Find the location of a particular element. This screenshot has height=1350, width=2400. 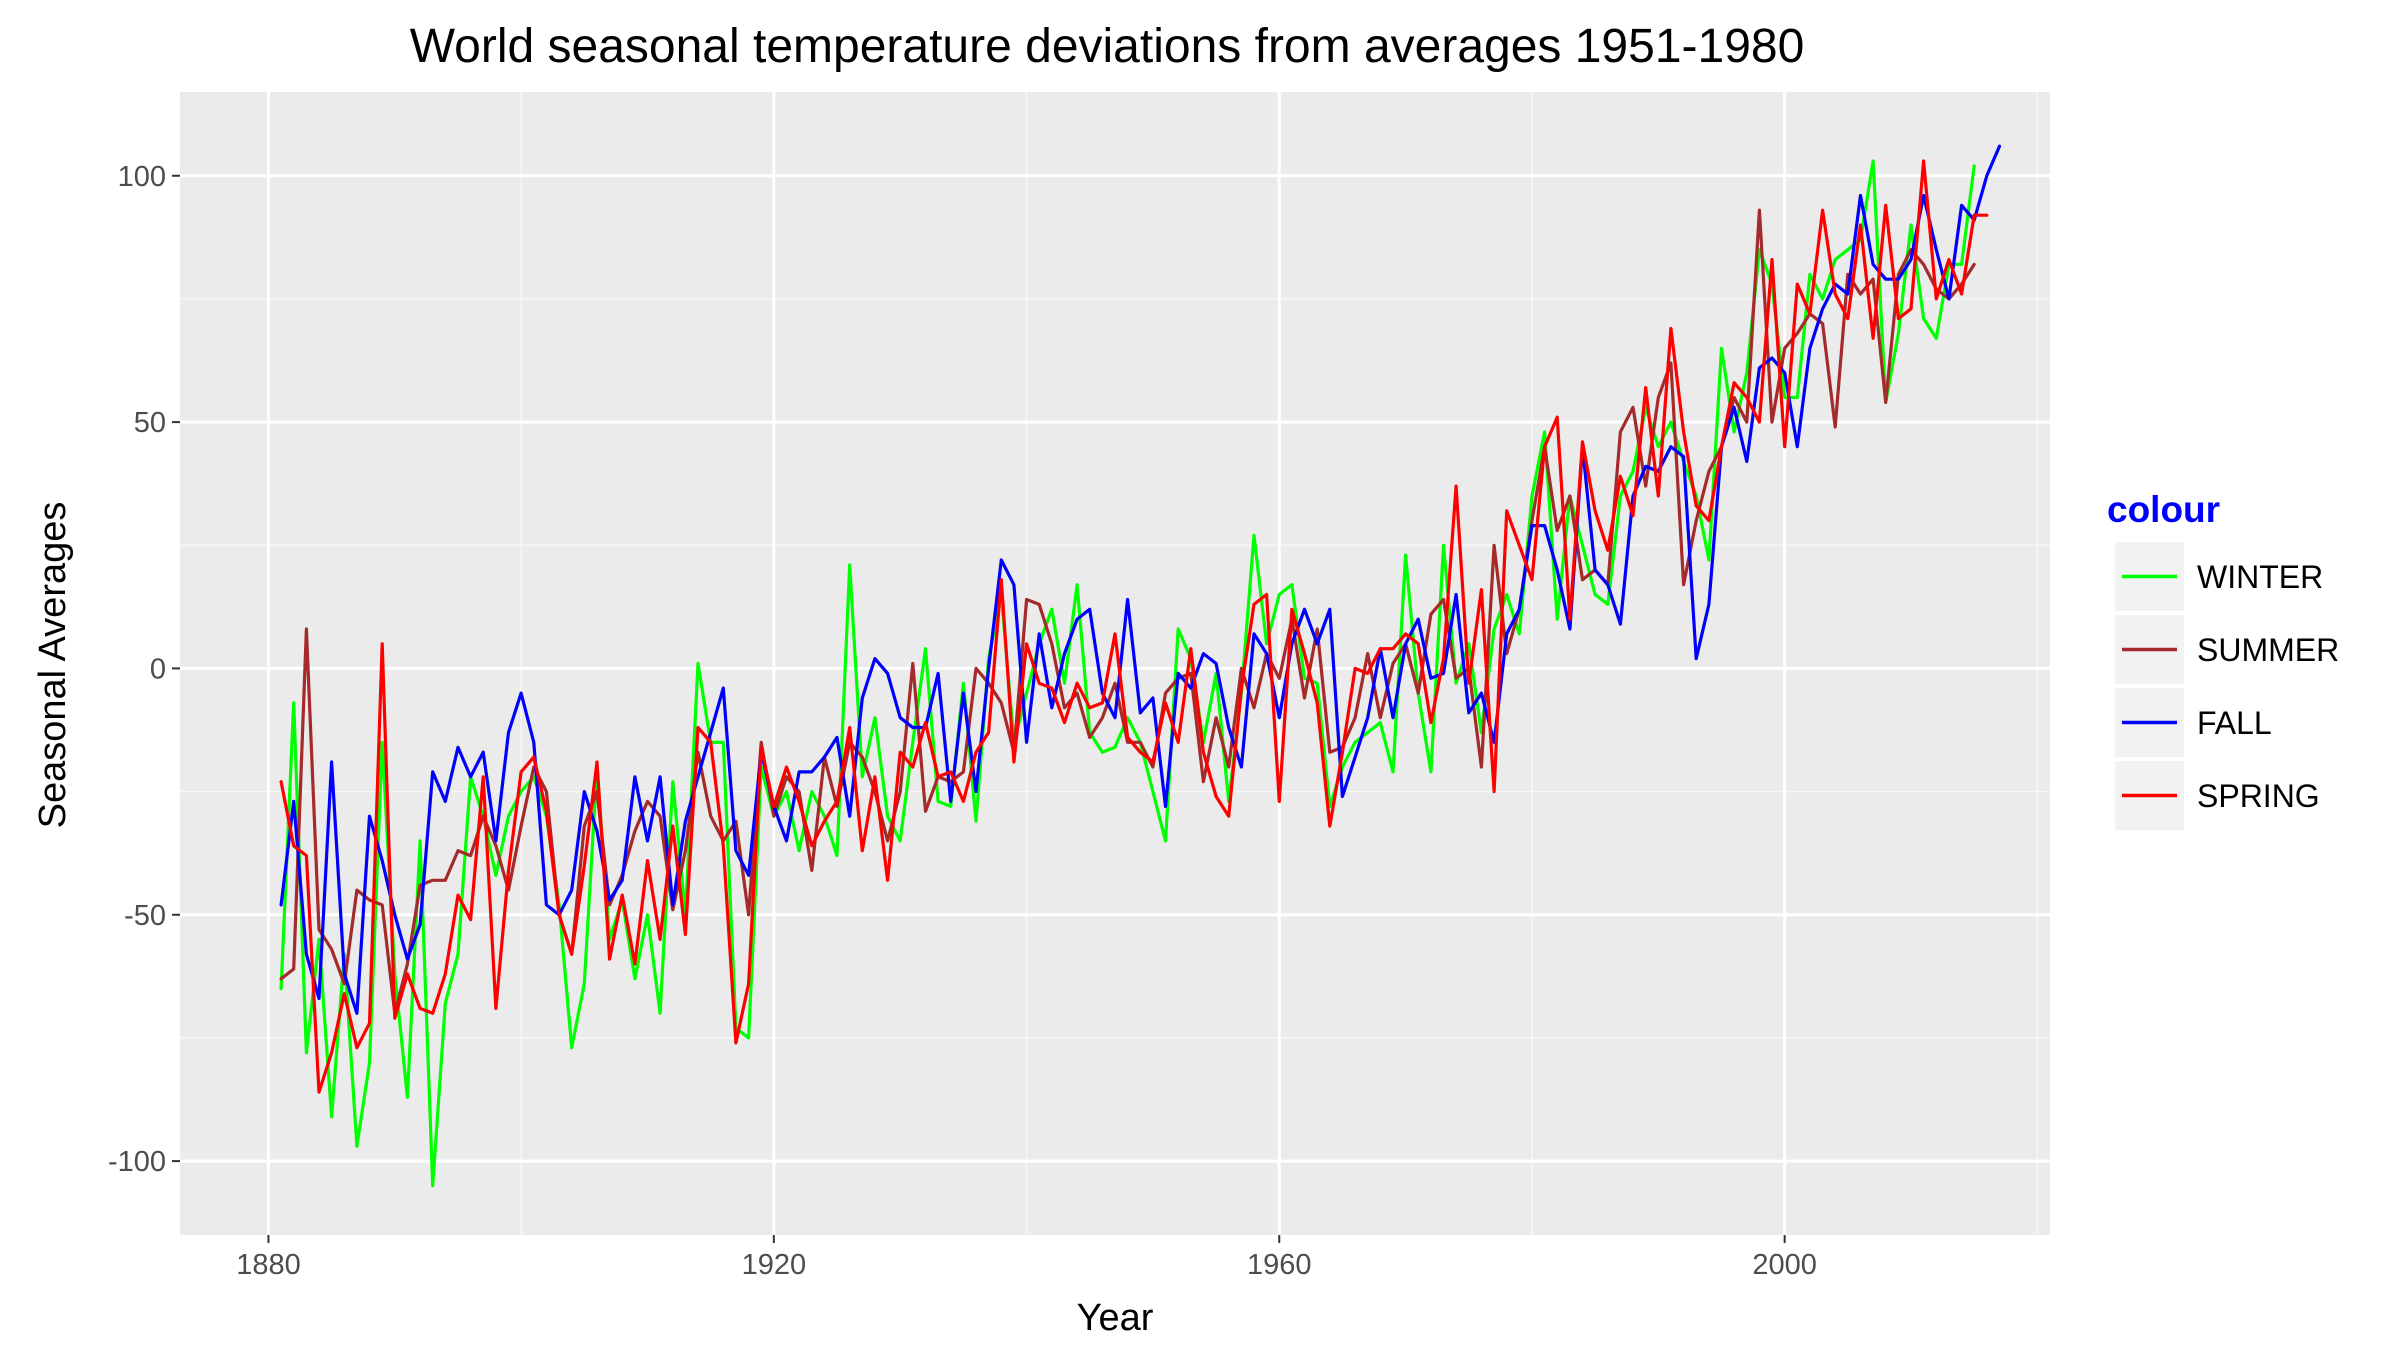

y-tick-label: 100 is located at coordinates (142, 177).